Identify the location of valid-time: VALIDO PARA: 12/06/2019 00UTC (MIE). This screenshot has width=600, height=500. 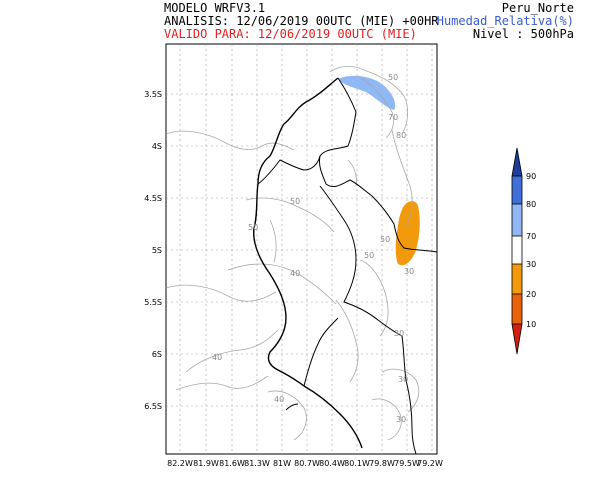
(290, 34).